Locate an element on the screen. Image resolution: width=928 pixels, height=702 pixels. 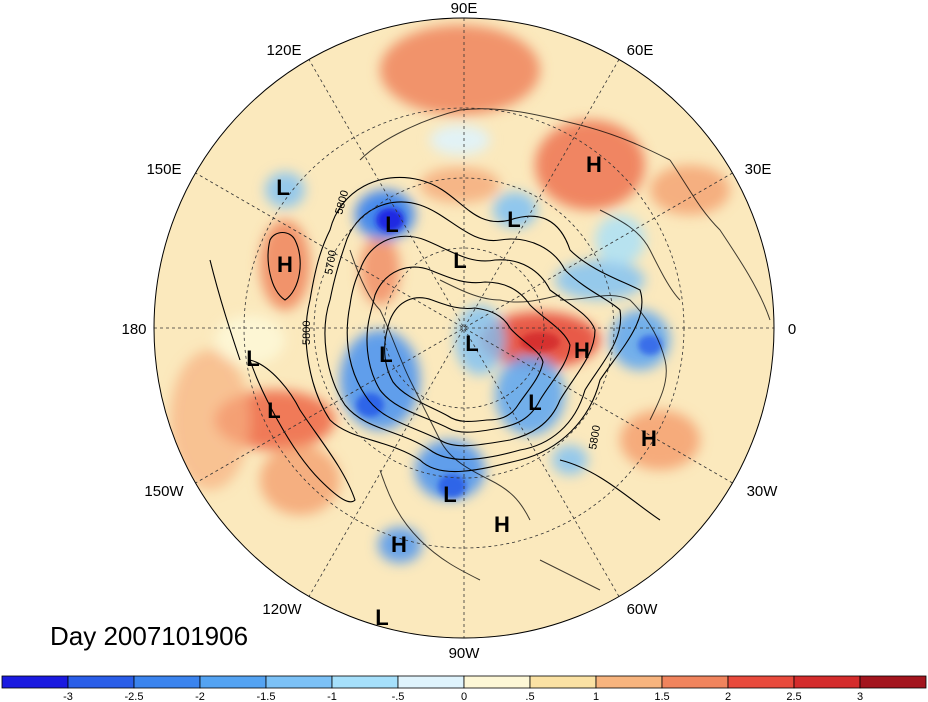
cool-anomaly-west-siberia is located at coordinates (620, 240).